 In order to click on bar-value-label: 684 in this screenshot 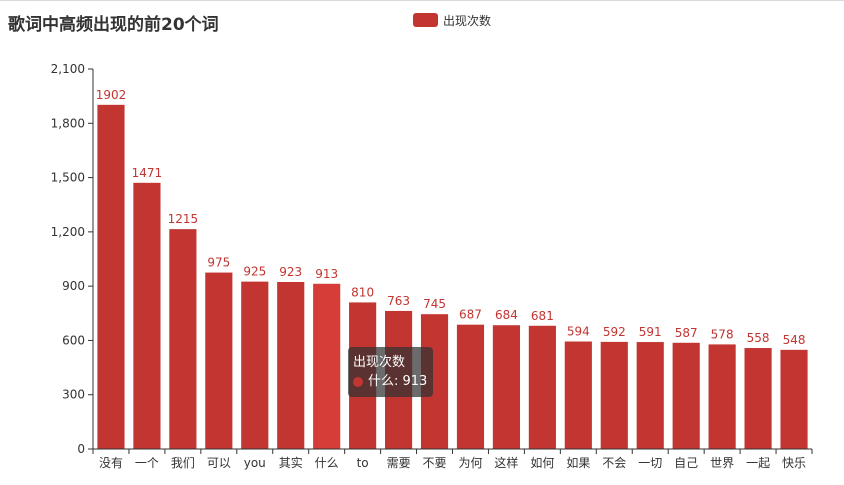, I will do `click(506, 315)`.